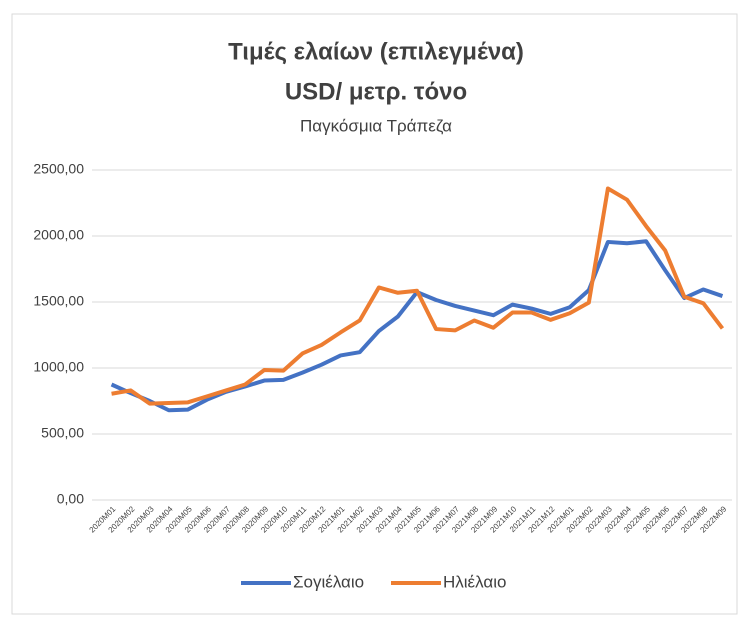  What do you see at coordinates (376, 125) in the screenshot?
I see `chart-subtitle: Παγκόσμια Τράπεζα` at bounding box center [376, 125].